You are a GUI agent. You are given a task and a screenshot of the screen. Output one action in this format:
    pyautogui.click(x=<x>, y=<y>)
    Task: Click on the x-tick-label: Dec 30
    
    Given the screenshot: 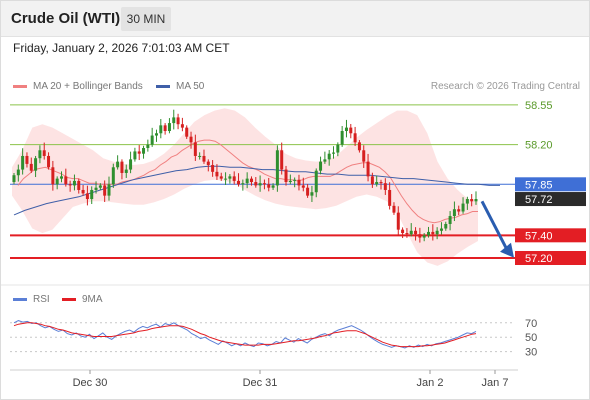 What is the action you would take?
    pyautogui.click(x=90, y=383)
    